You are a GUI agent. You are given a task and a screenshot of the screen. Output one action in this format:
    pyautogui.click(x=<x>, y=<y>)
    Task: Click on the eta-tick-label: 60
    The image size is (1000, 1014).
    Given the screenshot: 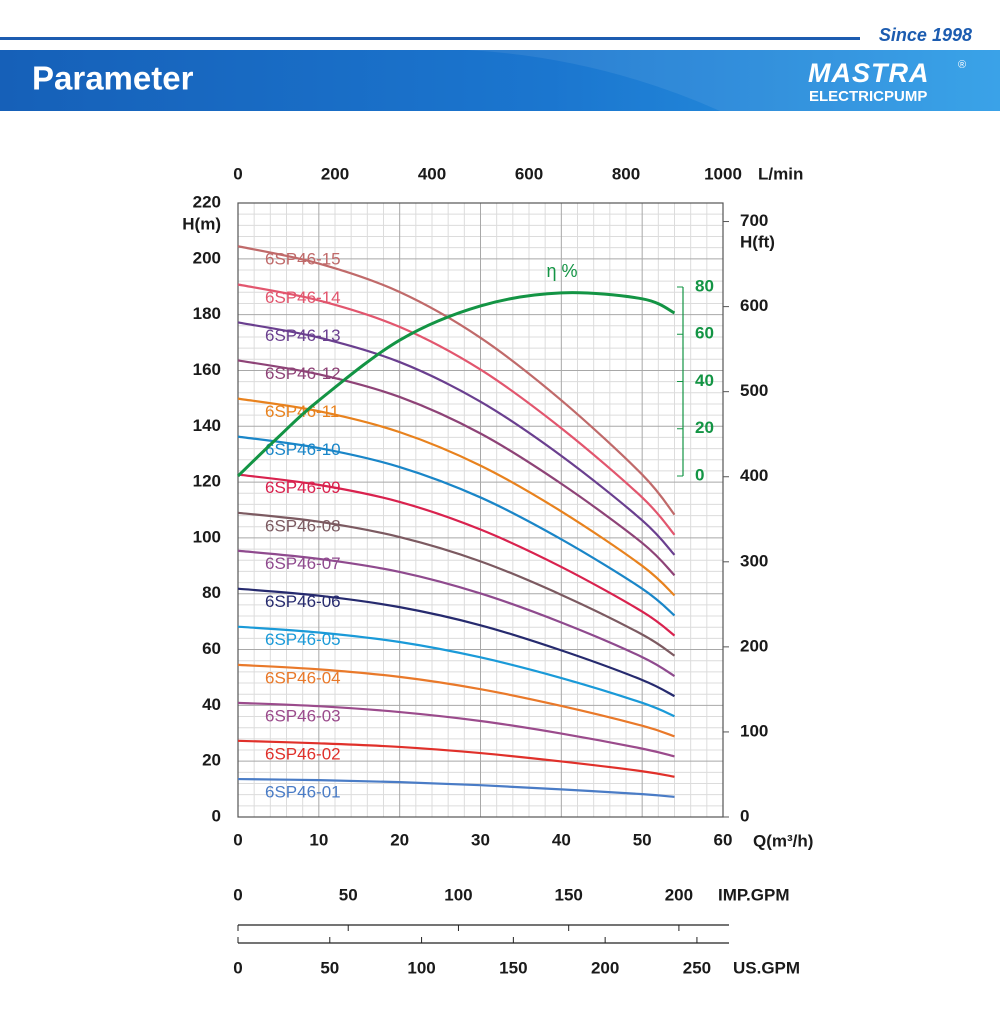 What is the action you would take?
    pyautogui.click(x=704, y=333)
    